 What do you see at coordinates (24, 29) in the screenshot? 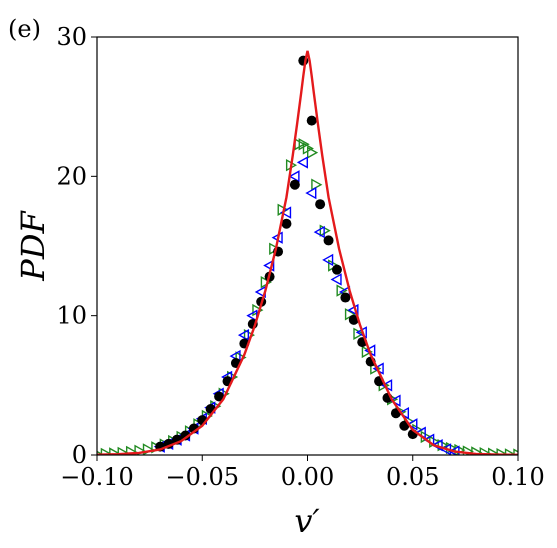
I see `panel-label: (e)` at bounding box center [24, 29].